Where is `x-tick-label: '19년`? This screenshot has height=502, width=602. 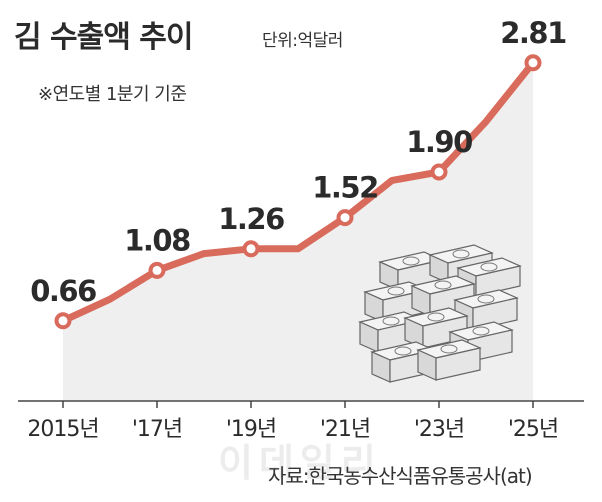
x-tick-label: '19년 is located at coordinates (251, 429).